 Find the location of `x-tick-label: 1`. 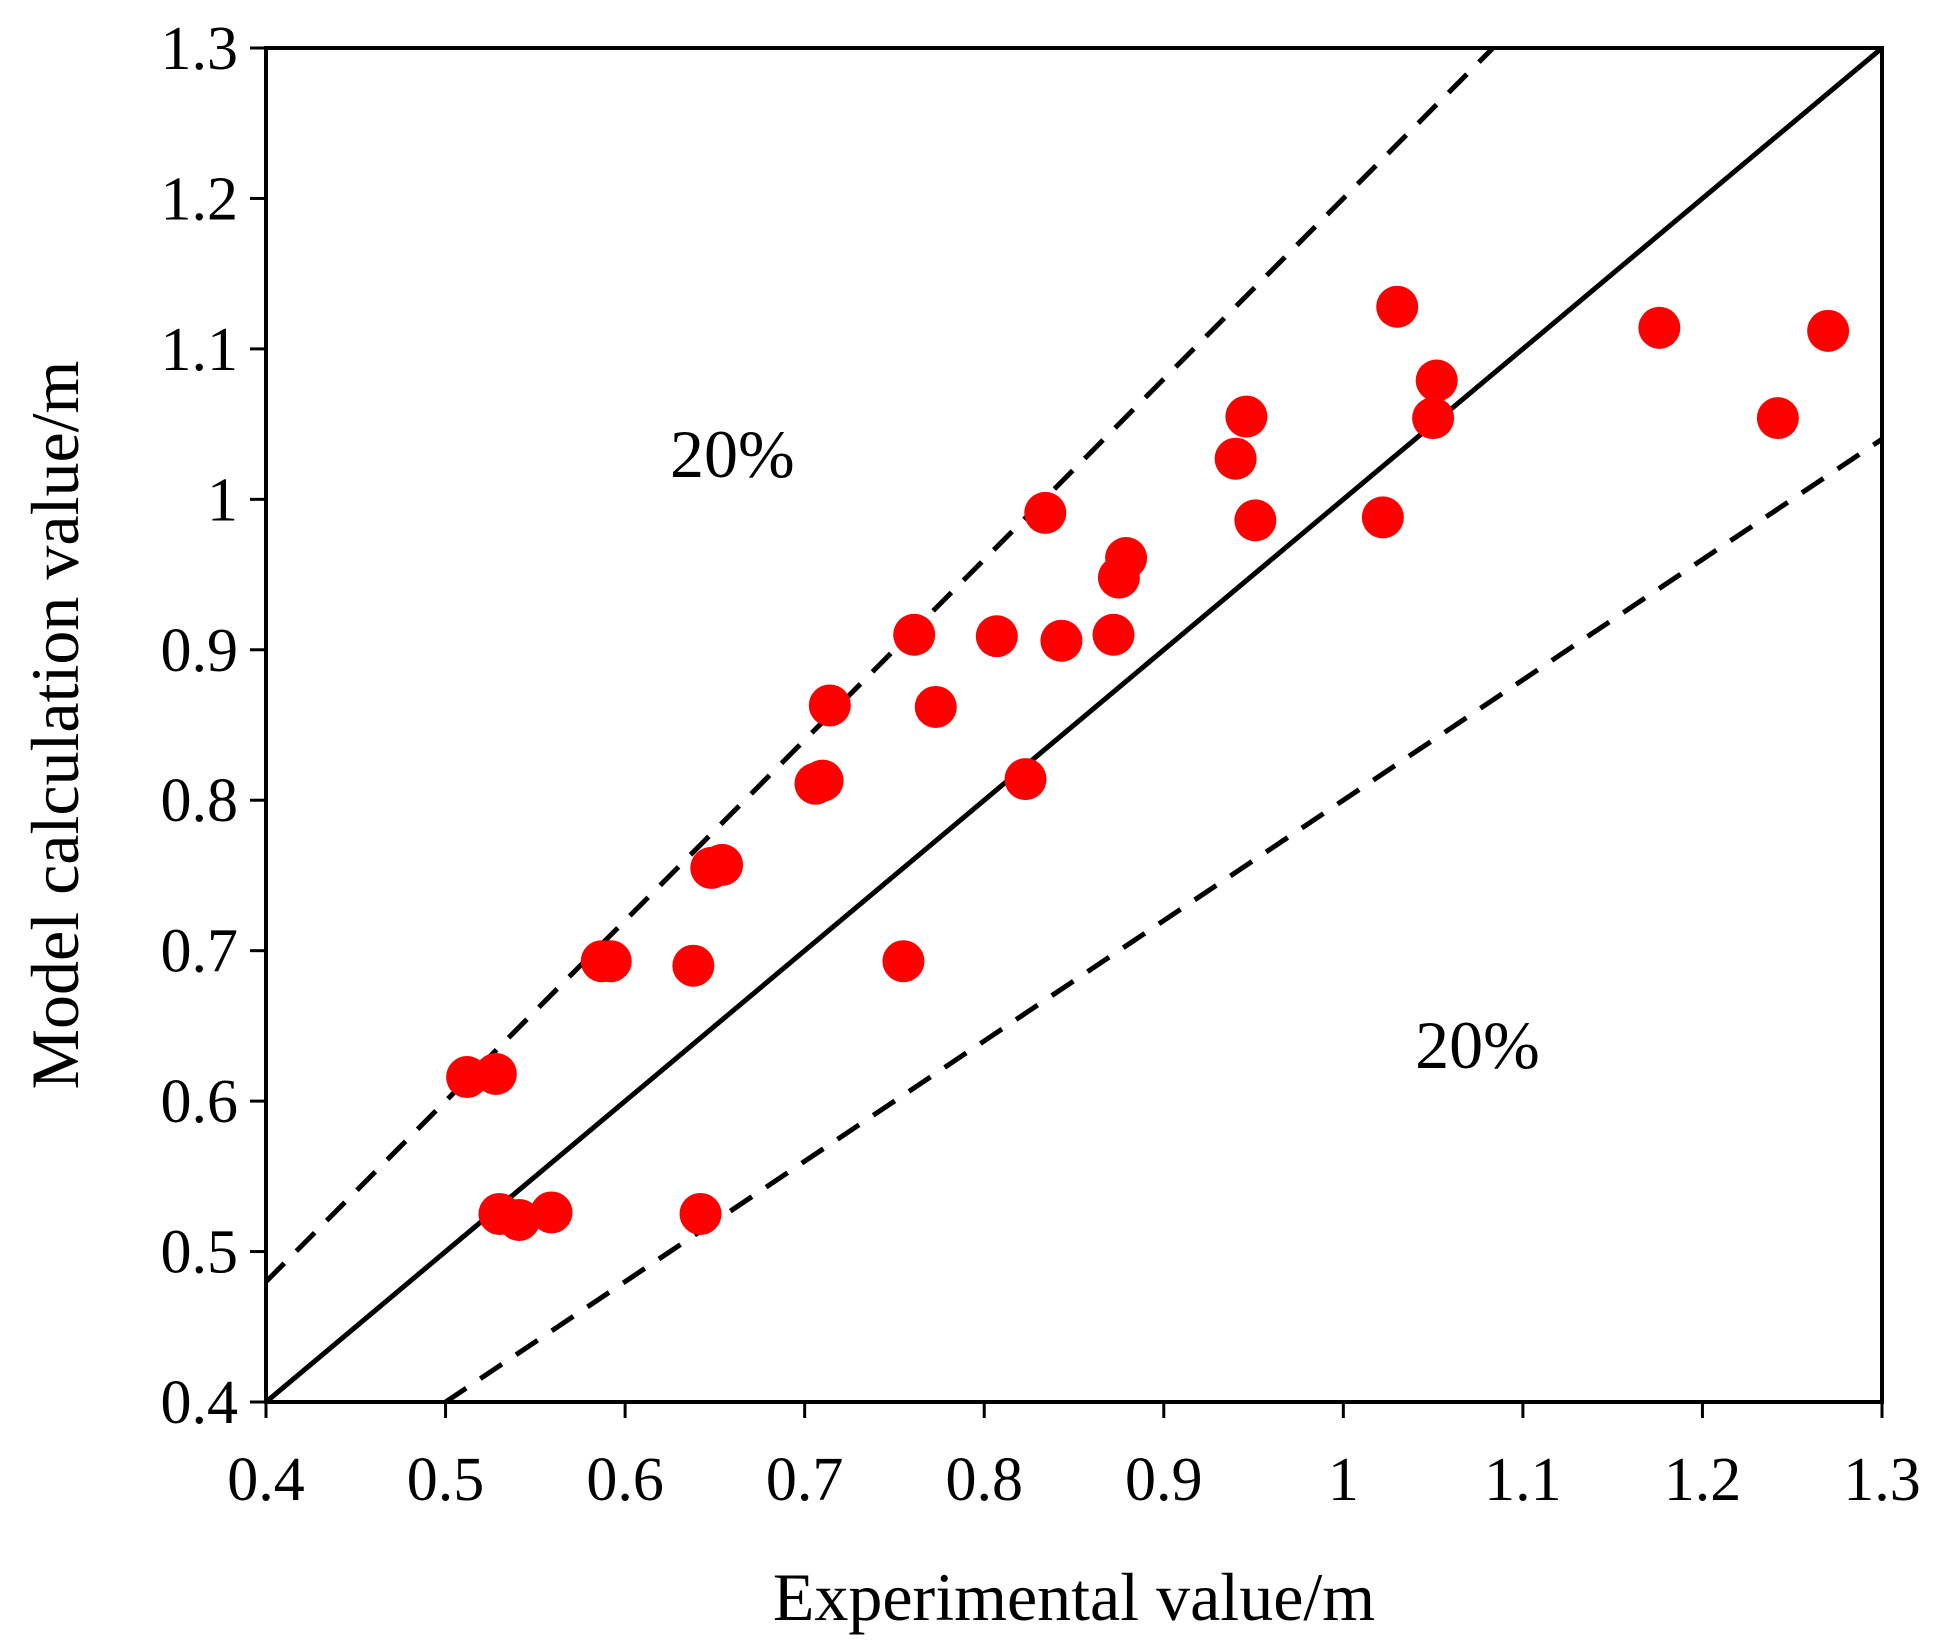

x-tick-label: 1 is located at coordinates (1343, 1480).